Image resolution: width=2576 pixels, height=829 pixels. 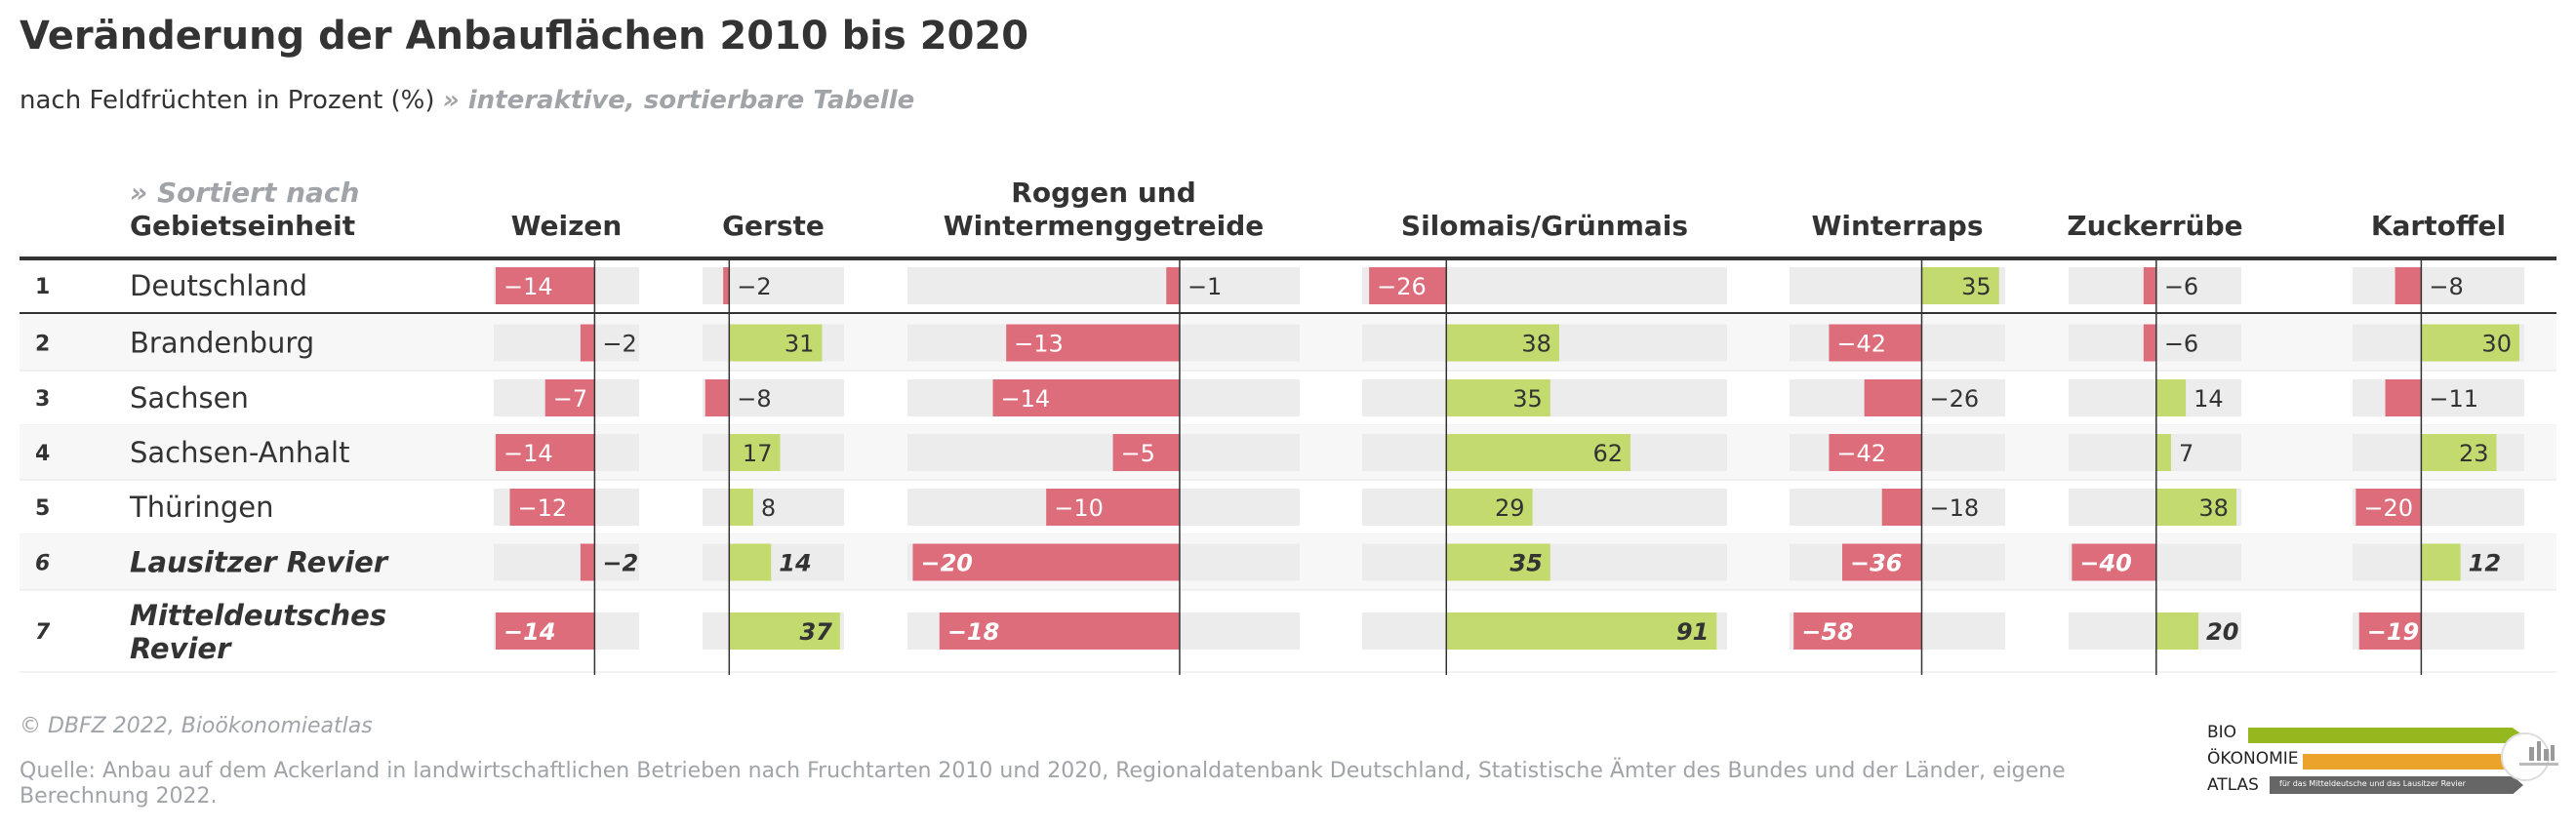 What do you see at coordinates (815, 632) in the screenshot?
I see `data-label: 37` at bounding box center [815, 632].